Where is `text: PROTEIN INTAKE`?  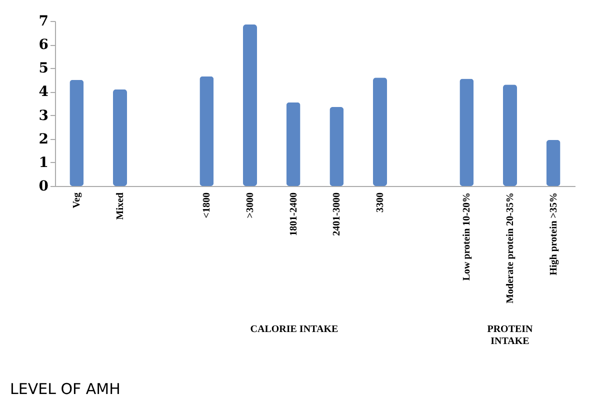 text: PROTEIN INTAKE is located at coordinates (510, 335).